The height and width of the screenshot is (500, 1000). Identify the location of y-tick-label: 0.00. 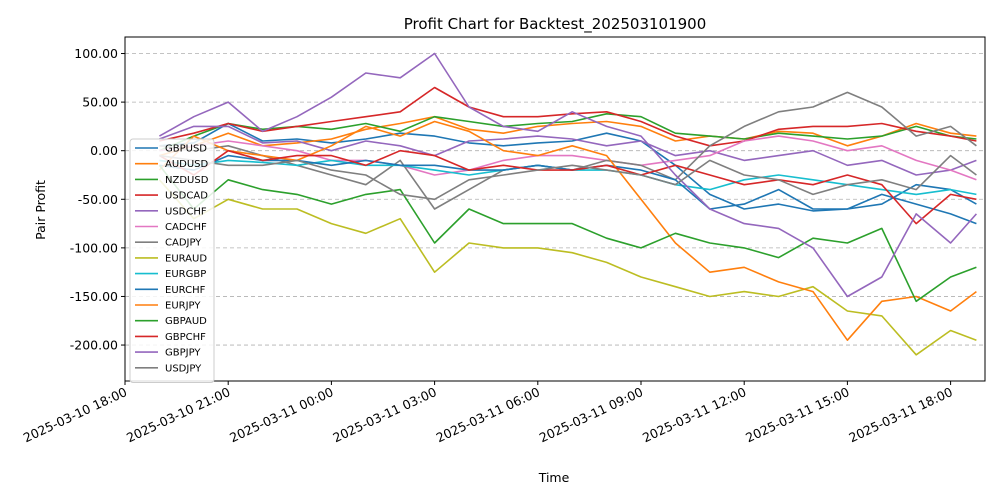
(104, 150).